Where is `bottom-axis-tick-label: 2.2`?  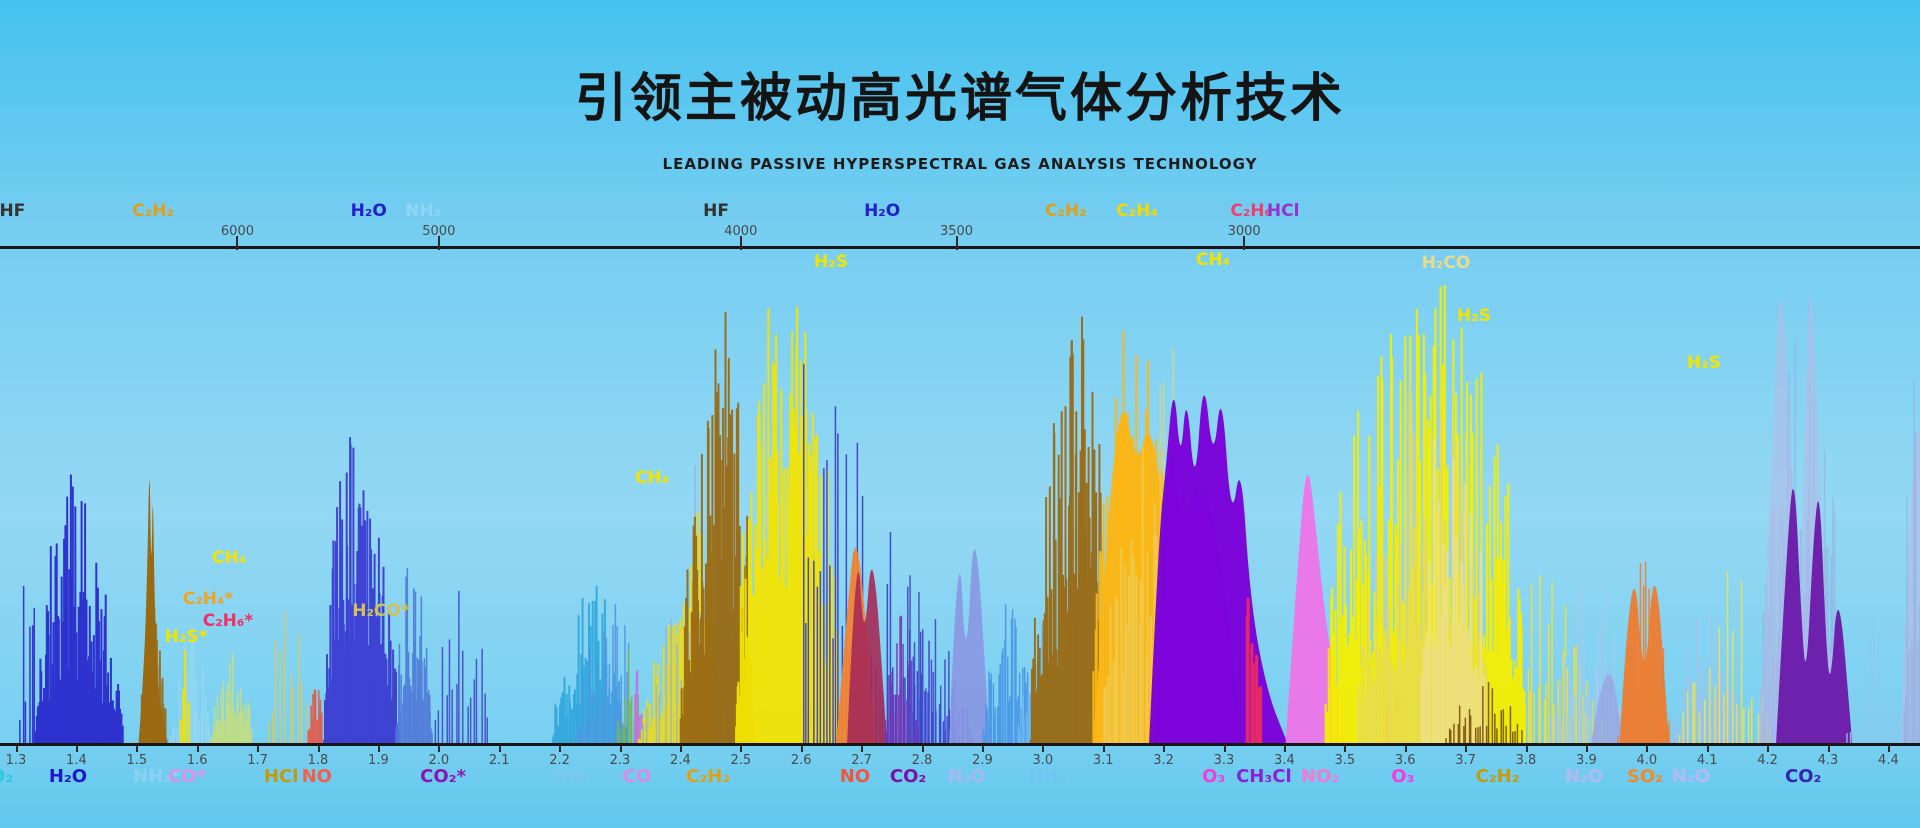 bottom-axis-tick-label: 2.2 is located at coordinates (559, 760).